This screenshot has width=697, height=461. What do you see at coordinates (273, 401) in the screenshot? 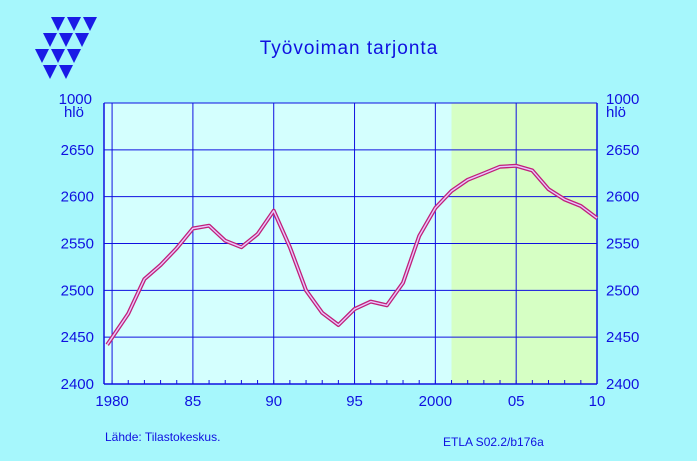
I see `x-tick-label: 90` at bounding box center [273, 401].